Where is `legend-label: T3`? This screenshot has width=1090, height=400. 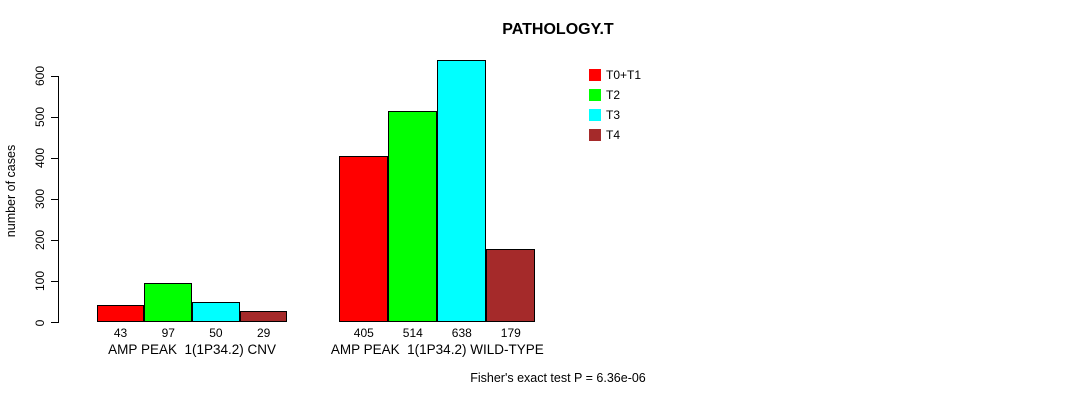 legend-label: T3 is located at coordinates (613, 115).